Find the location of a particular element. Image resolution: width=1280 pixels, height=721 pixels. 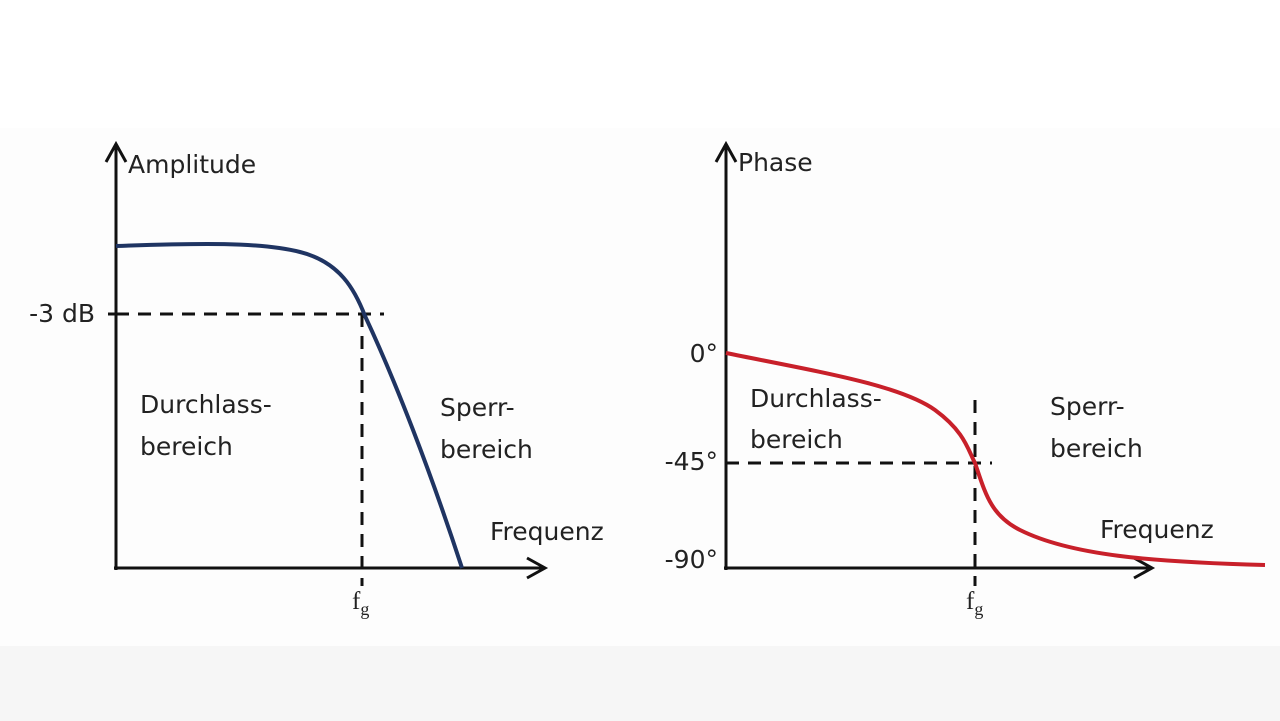

amplitude-curve is located at coordinates (289, 405).